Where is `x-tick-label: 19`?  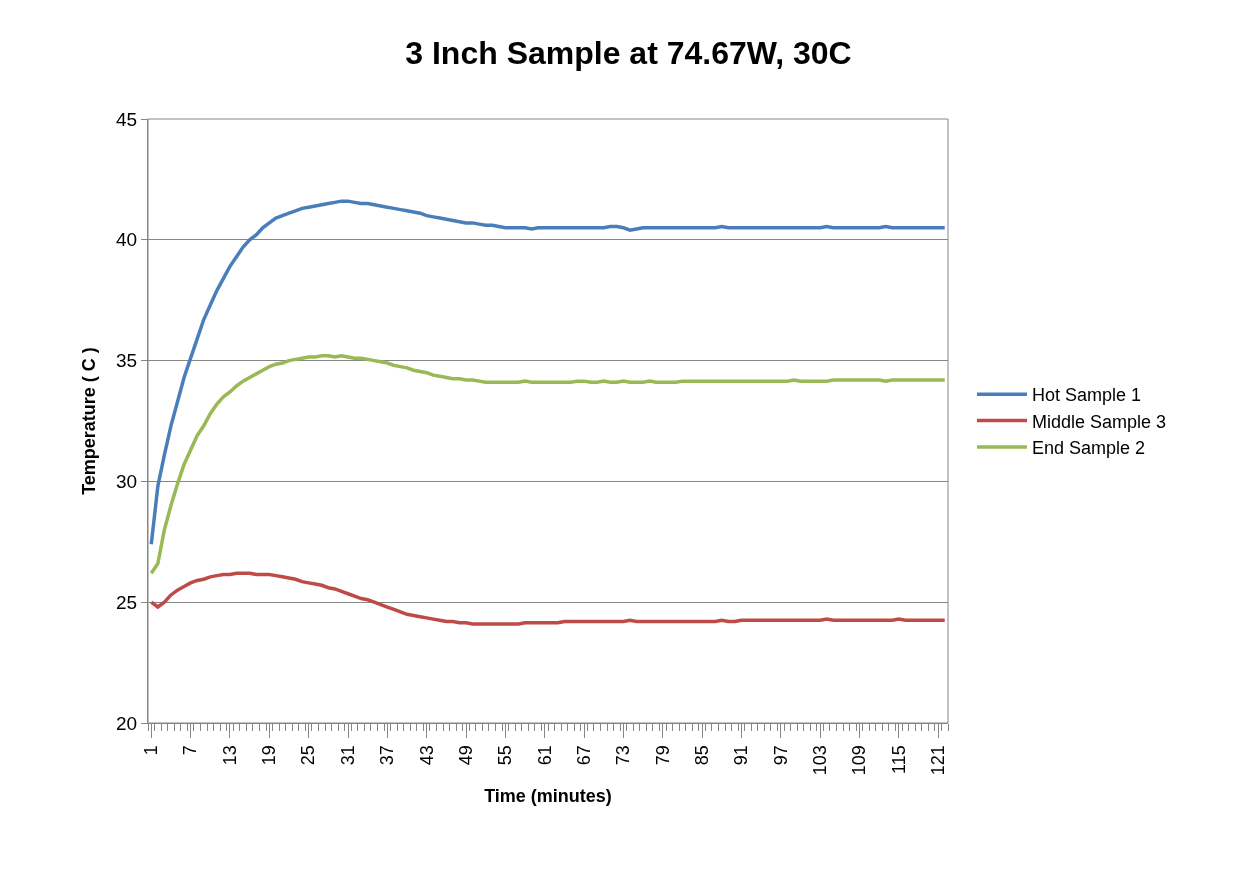
x-tick-label: 19 is located at coordinates (269, 755).